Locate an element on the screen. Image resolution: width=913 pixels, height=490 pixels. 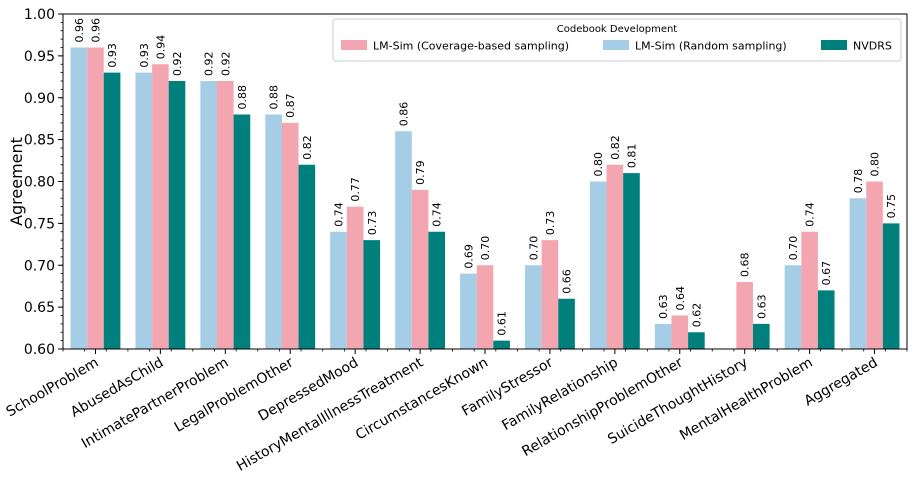
bar-value-label: 0.79 is located at coordinates (420, 172).